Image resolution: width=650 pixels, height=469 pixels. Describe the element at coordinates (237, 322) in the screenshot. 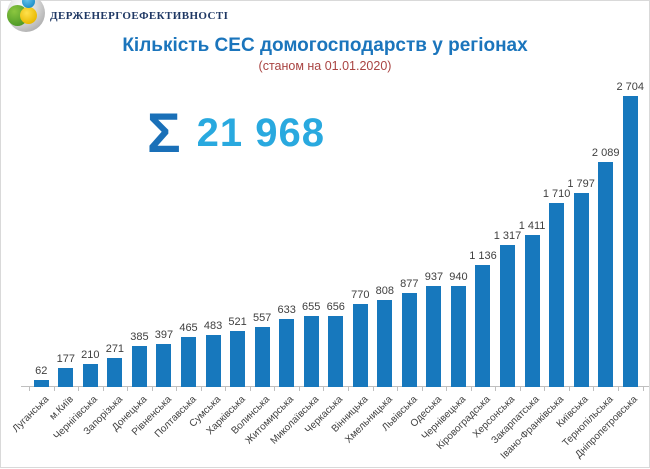

I see `bar-value-label: 521` at that location.